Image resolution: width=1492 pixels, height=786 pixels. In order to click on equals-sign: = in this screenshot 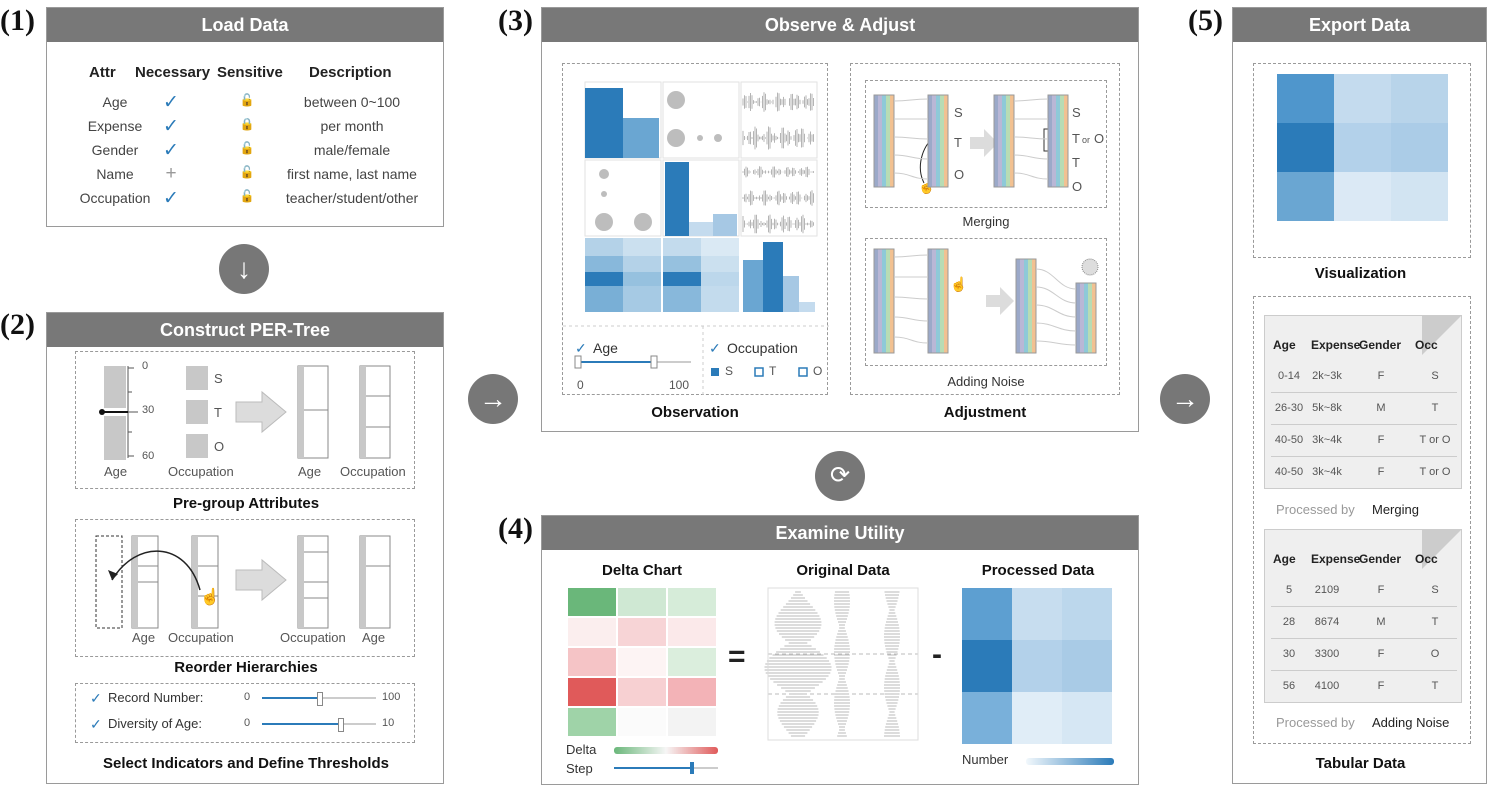, I will do `click(737, 656)`.